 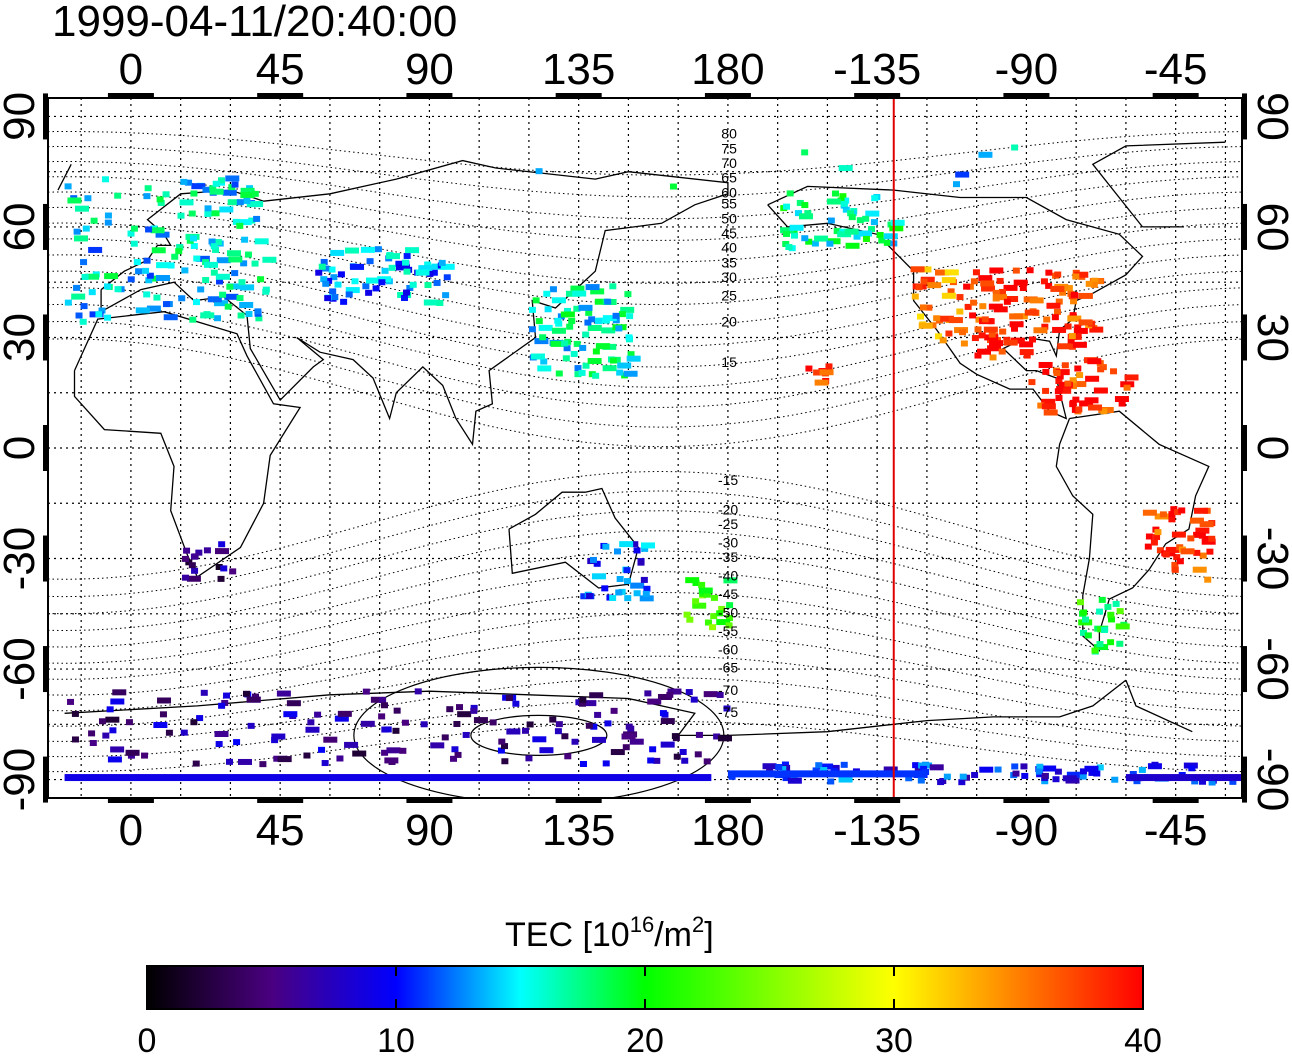 What do you see at coordinates (728, 594) in the screenshot?
I see `contour-label: -45` at bounding box center [728, 594].